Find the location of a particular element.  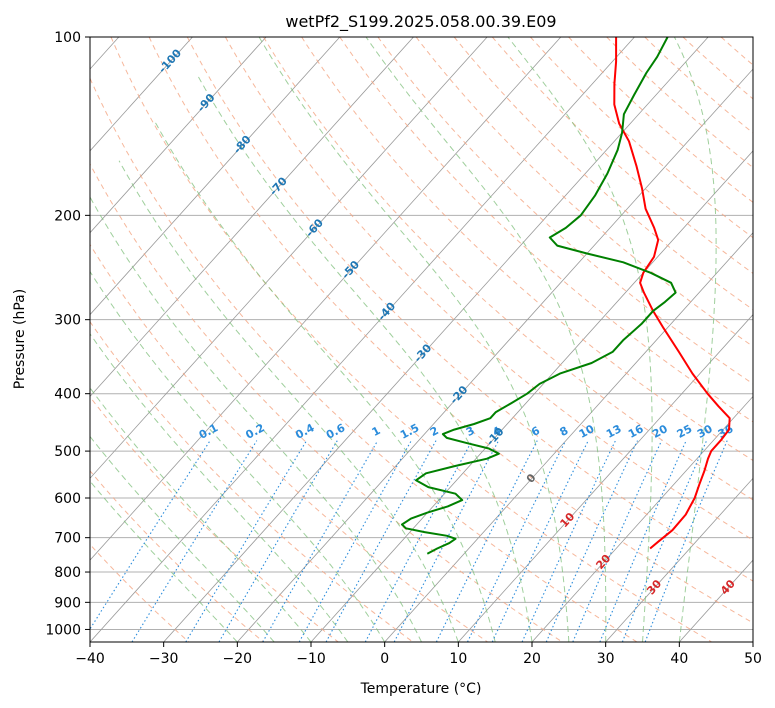

y-tick-label: 700 is located at coordinates (67, 539).